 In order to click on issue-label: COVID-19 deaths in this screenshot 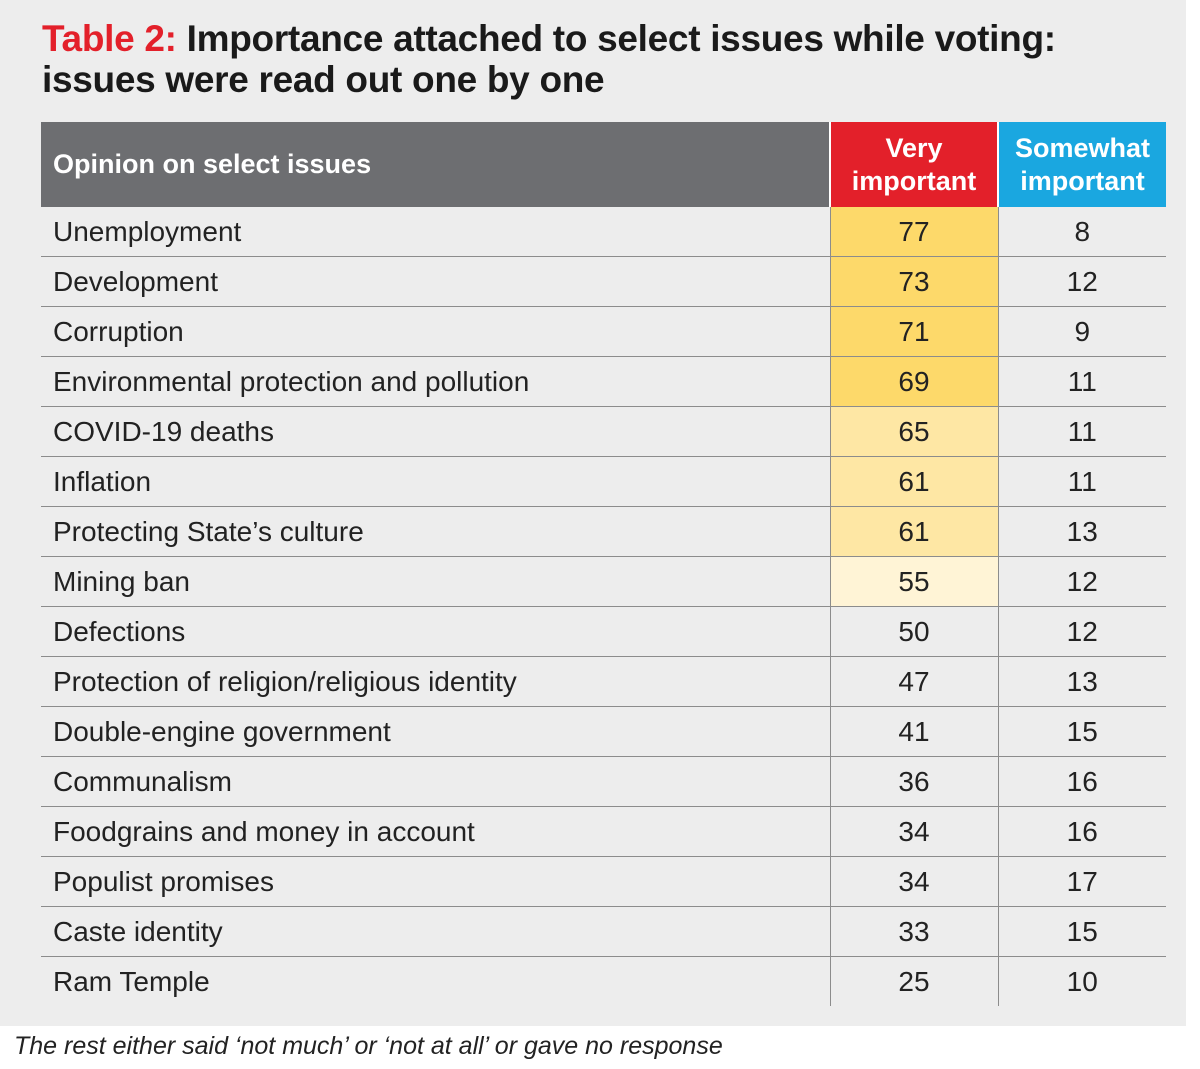, I will do `click(436, 431)`.